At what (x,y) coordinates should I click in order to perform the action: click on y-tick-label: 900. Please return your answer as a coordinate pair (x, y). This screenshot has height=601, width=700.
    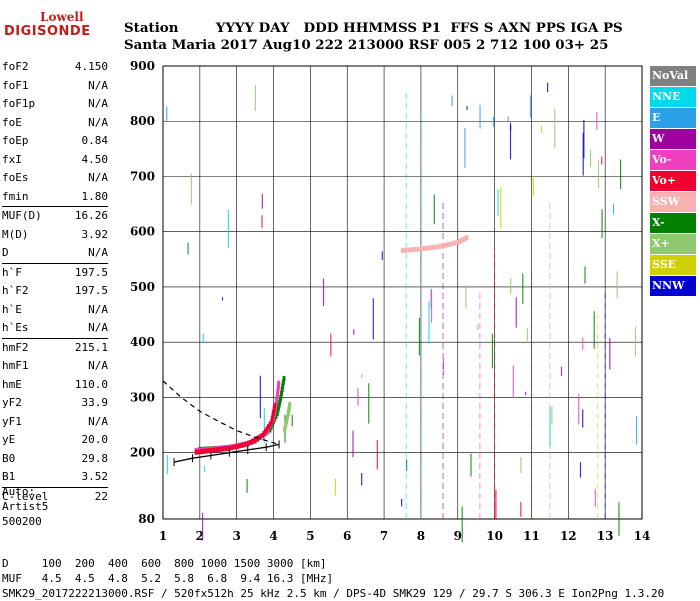
    Looking at the image, I should click on (142, 66).